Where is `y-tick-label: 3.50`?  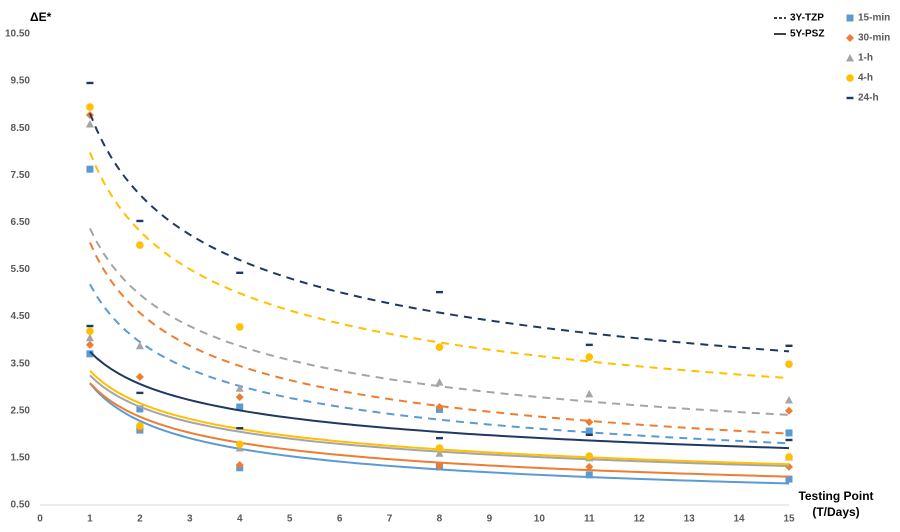 y-tick-label: 3.50 is located at coordinates (21, 363).